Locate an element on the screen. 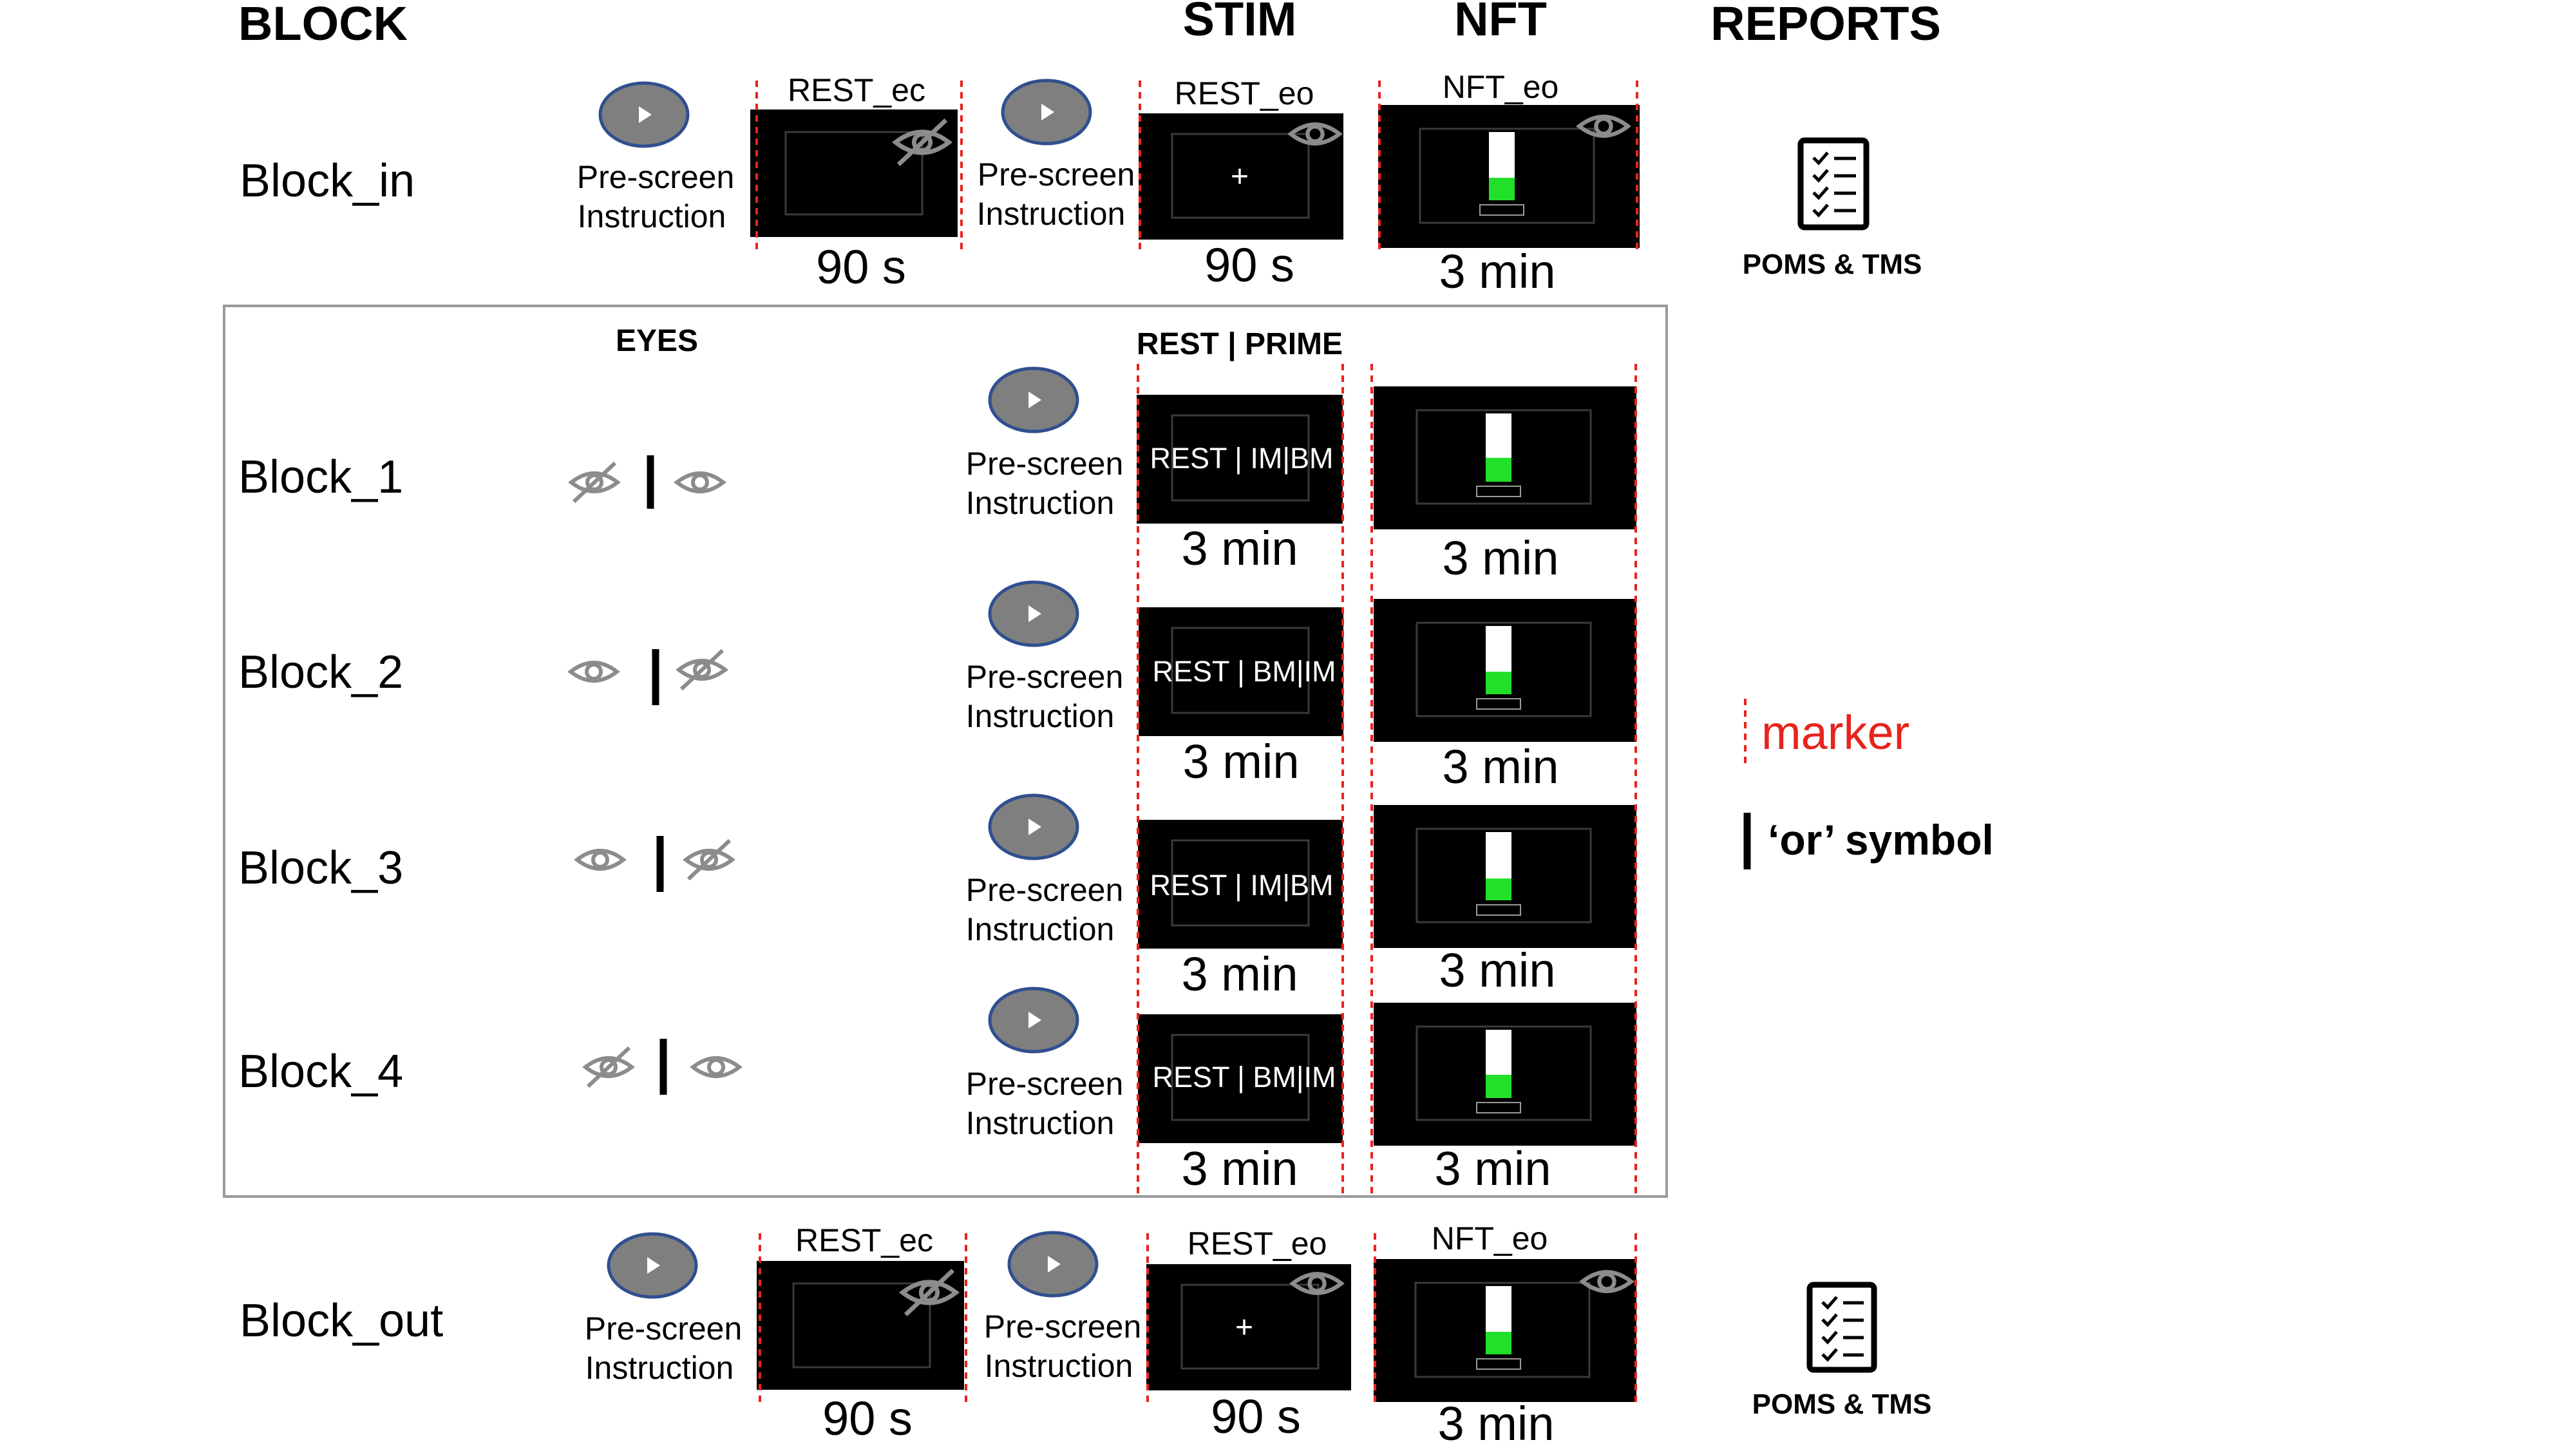 Image resolution: width=2576 pixels, height=1449 pixels. block-name: Block_3 is located at coordinates (320, 868).